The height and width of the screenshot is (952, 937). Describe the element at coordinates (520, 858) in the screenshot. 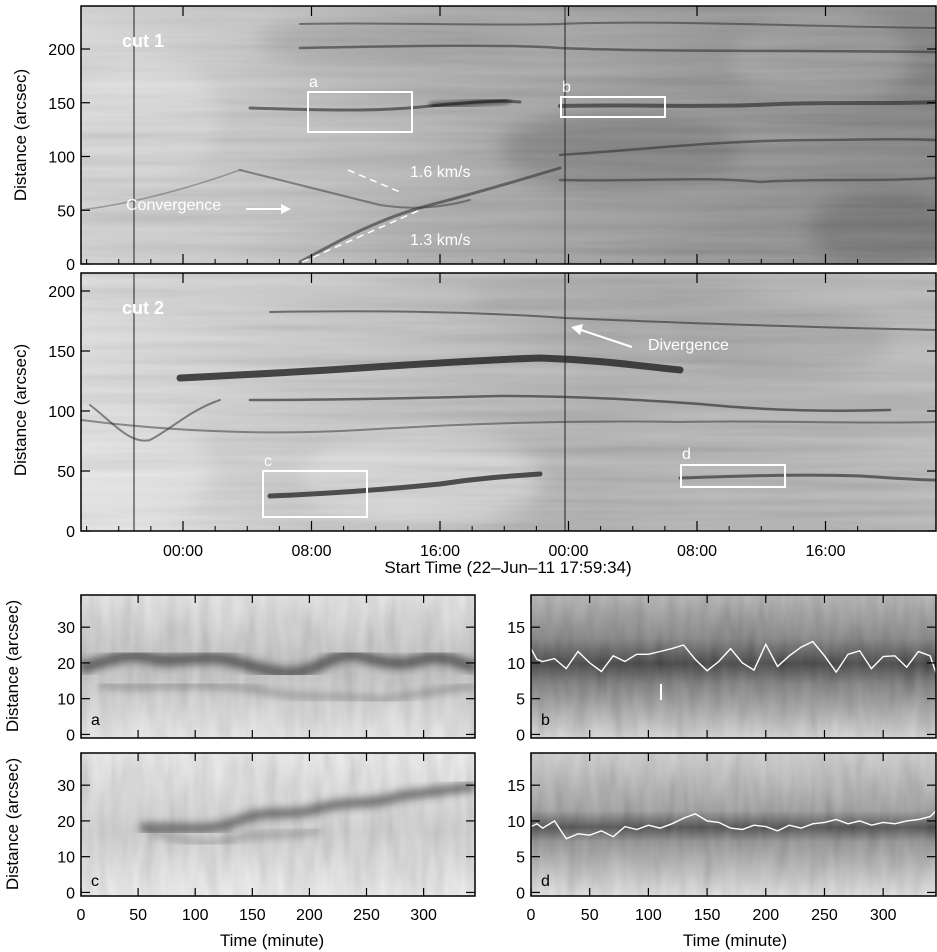

I see `d-ytick-label: 5` at that location.